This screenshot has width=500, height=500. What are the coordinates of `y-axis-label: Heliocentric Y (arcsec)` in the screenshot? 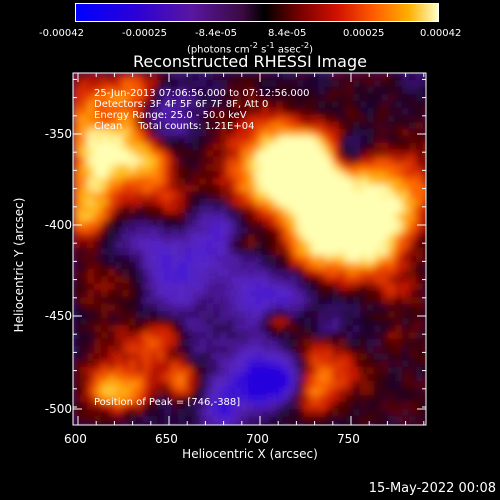 It's located at (19, 265).